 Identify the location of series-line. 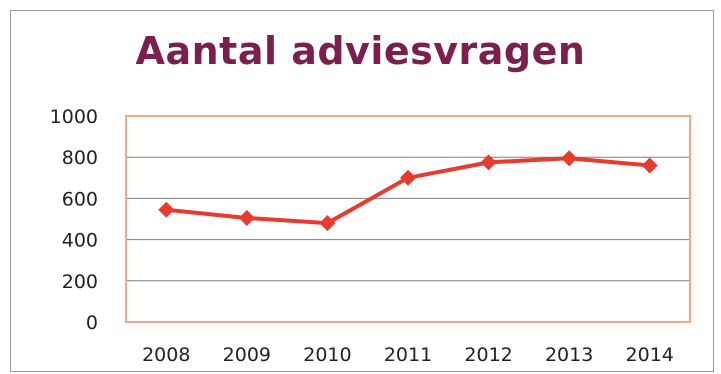
(408, 191).